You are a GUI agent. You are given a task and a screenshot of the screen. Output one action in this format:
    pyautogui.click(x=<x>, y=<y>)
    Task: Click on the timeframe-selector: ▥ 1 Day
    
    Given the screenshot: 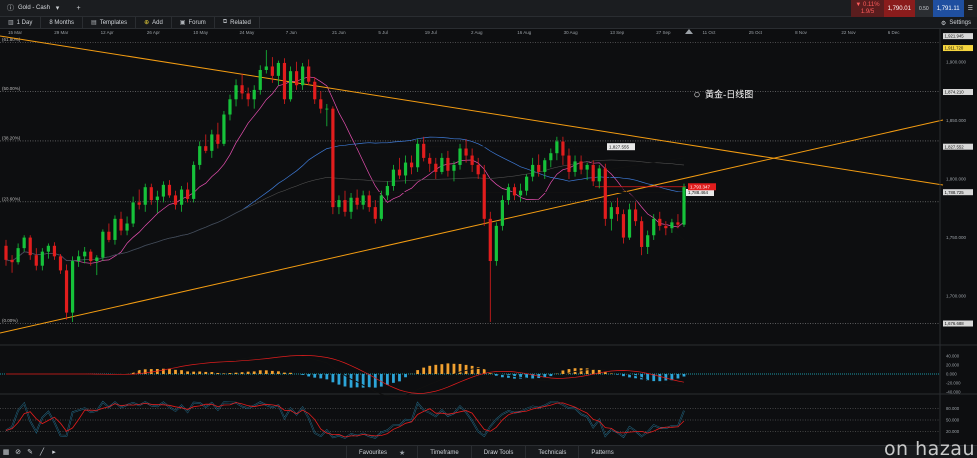 What is the action you would take?
    pyautogui.click(x=21, y=22)
    